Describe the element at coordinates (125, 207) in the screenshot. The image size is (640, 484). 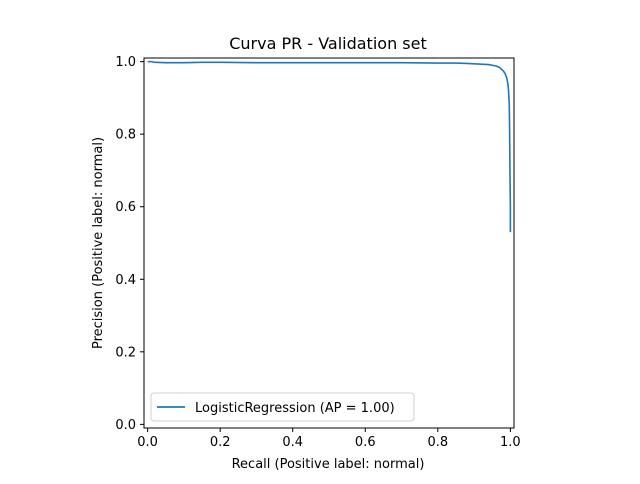
I see `y-tick-label: 0.6` at that location.